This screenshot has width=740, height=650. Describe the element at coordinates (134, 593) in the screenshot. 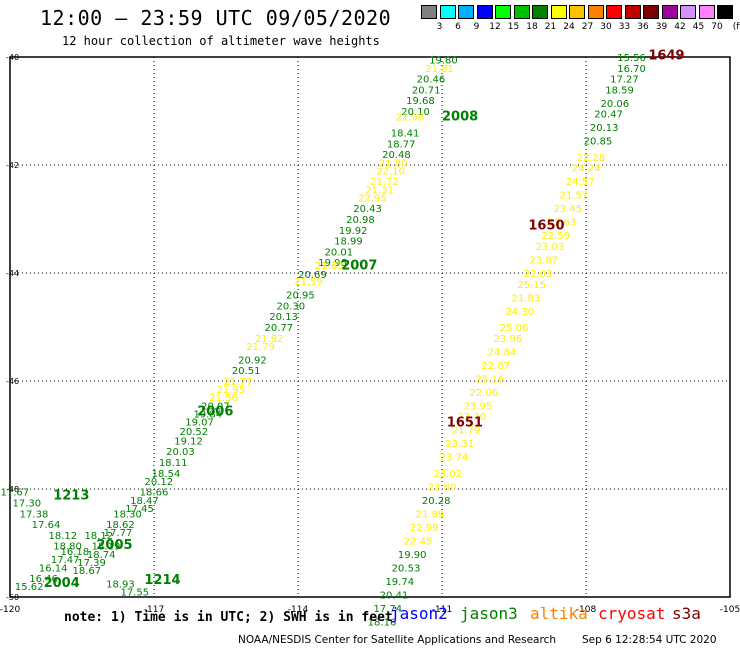

I see `wave-height-label: 17.55` at that location.